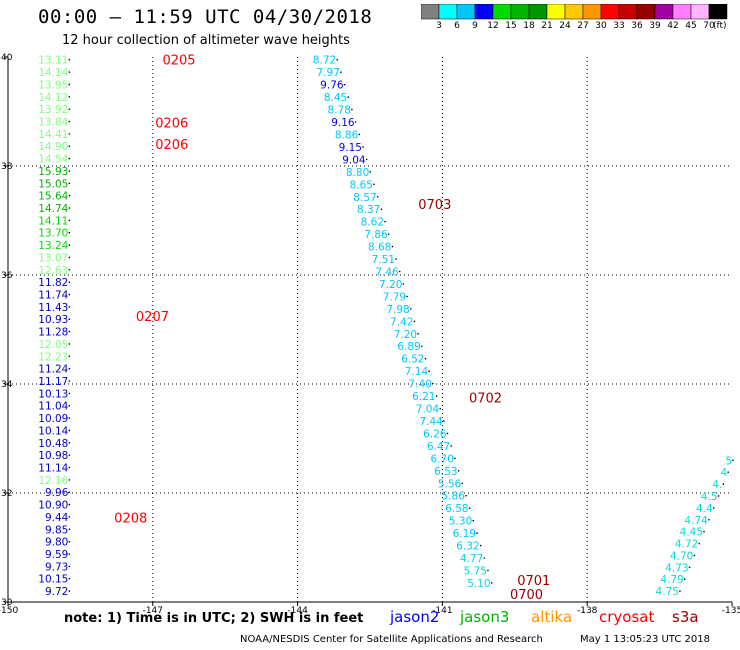 This screenshot has height=650, width=740. What do you see at coordinates (53, 234) in the screenshot?
I see `wave-height-label: 13.70` at bounding box center [53, 234].